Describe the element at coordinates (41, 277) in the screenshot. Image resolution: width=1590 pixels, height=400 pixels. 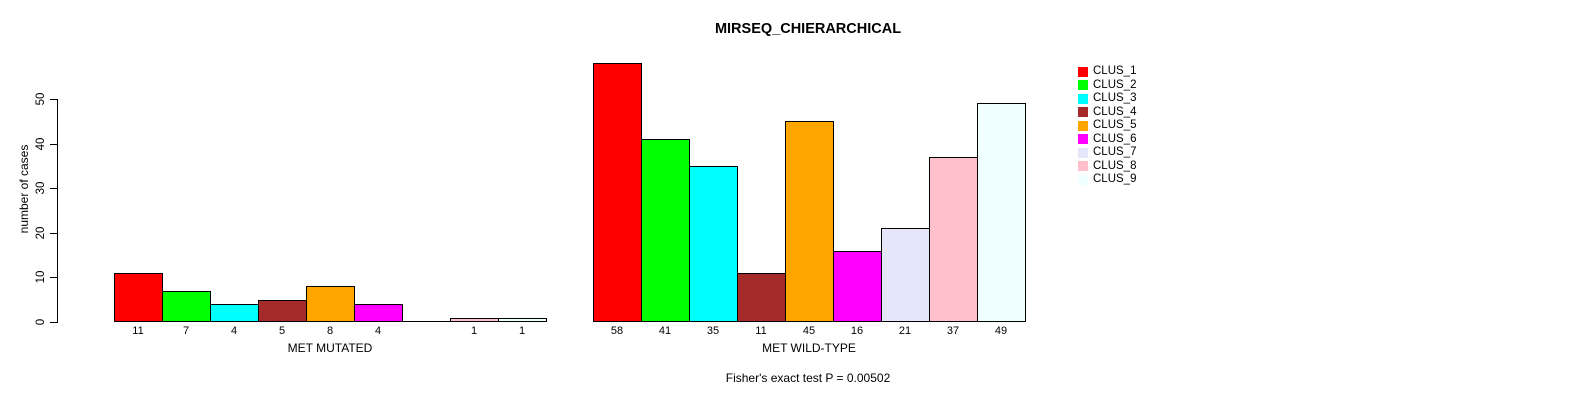
I see `y-tick-label: 10` at that location.